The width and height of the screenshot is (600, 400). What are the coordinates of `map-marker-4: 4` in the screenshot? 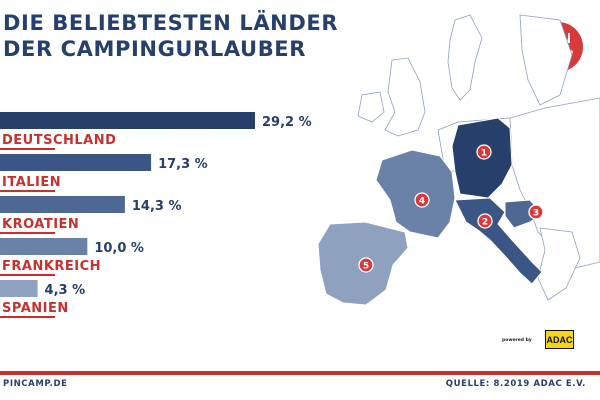 It's located at (422, 200).